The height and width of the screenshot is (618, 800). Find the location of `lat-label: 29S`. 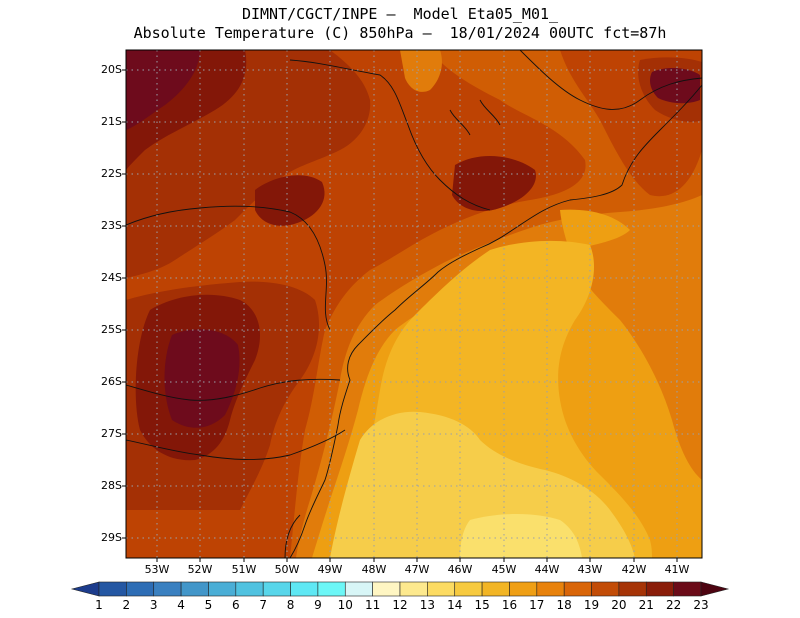

lat-label: 29S is located at coordinates (111, 537).